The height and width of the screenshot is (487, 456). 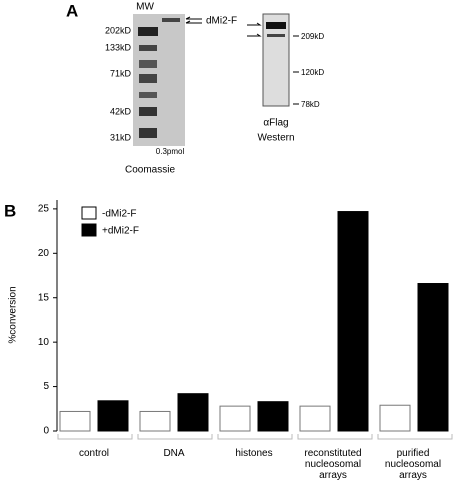 What do you see at coordinates (44, 209) in the screenshot?
I see `y-tick-label: 25` at bounding box center [44, 209].